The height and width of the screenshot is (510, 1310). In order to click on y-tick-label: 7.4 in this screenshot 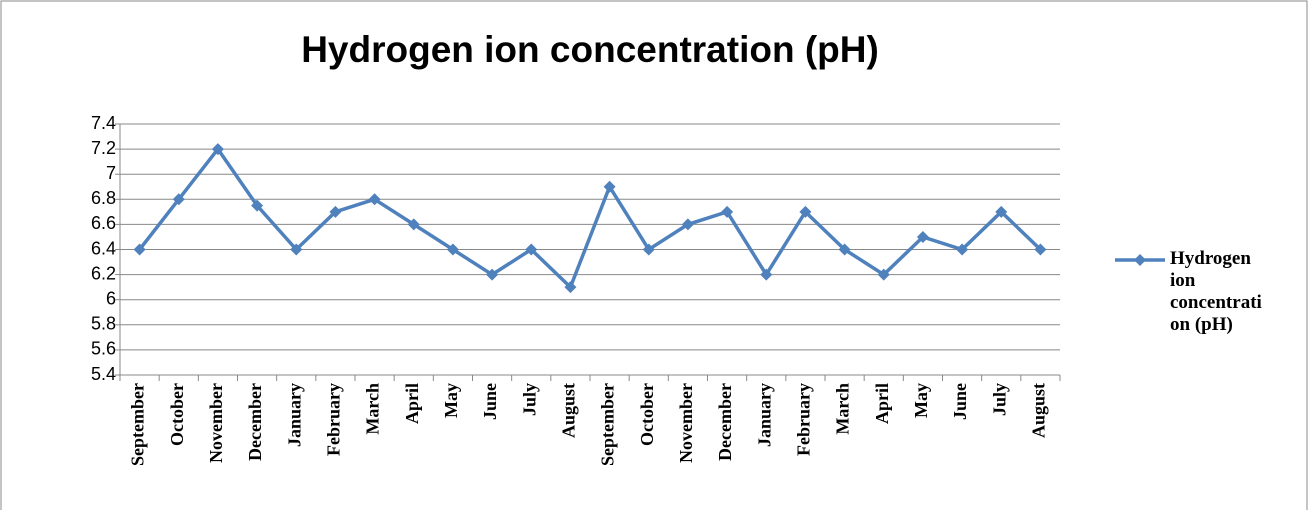, I will do `click(103, 123)`.